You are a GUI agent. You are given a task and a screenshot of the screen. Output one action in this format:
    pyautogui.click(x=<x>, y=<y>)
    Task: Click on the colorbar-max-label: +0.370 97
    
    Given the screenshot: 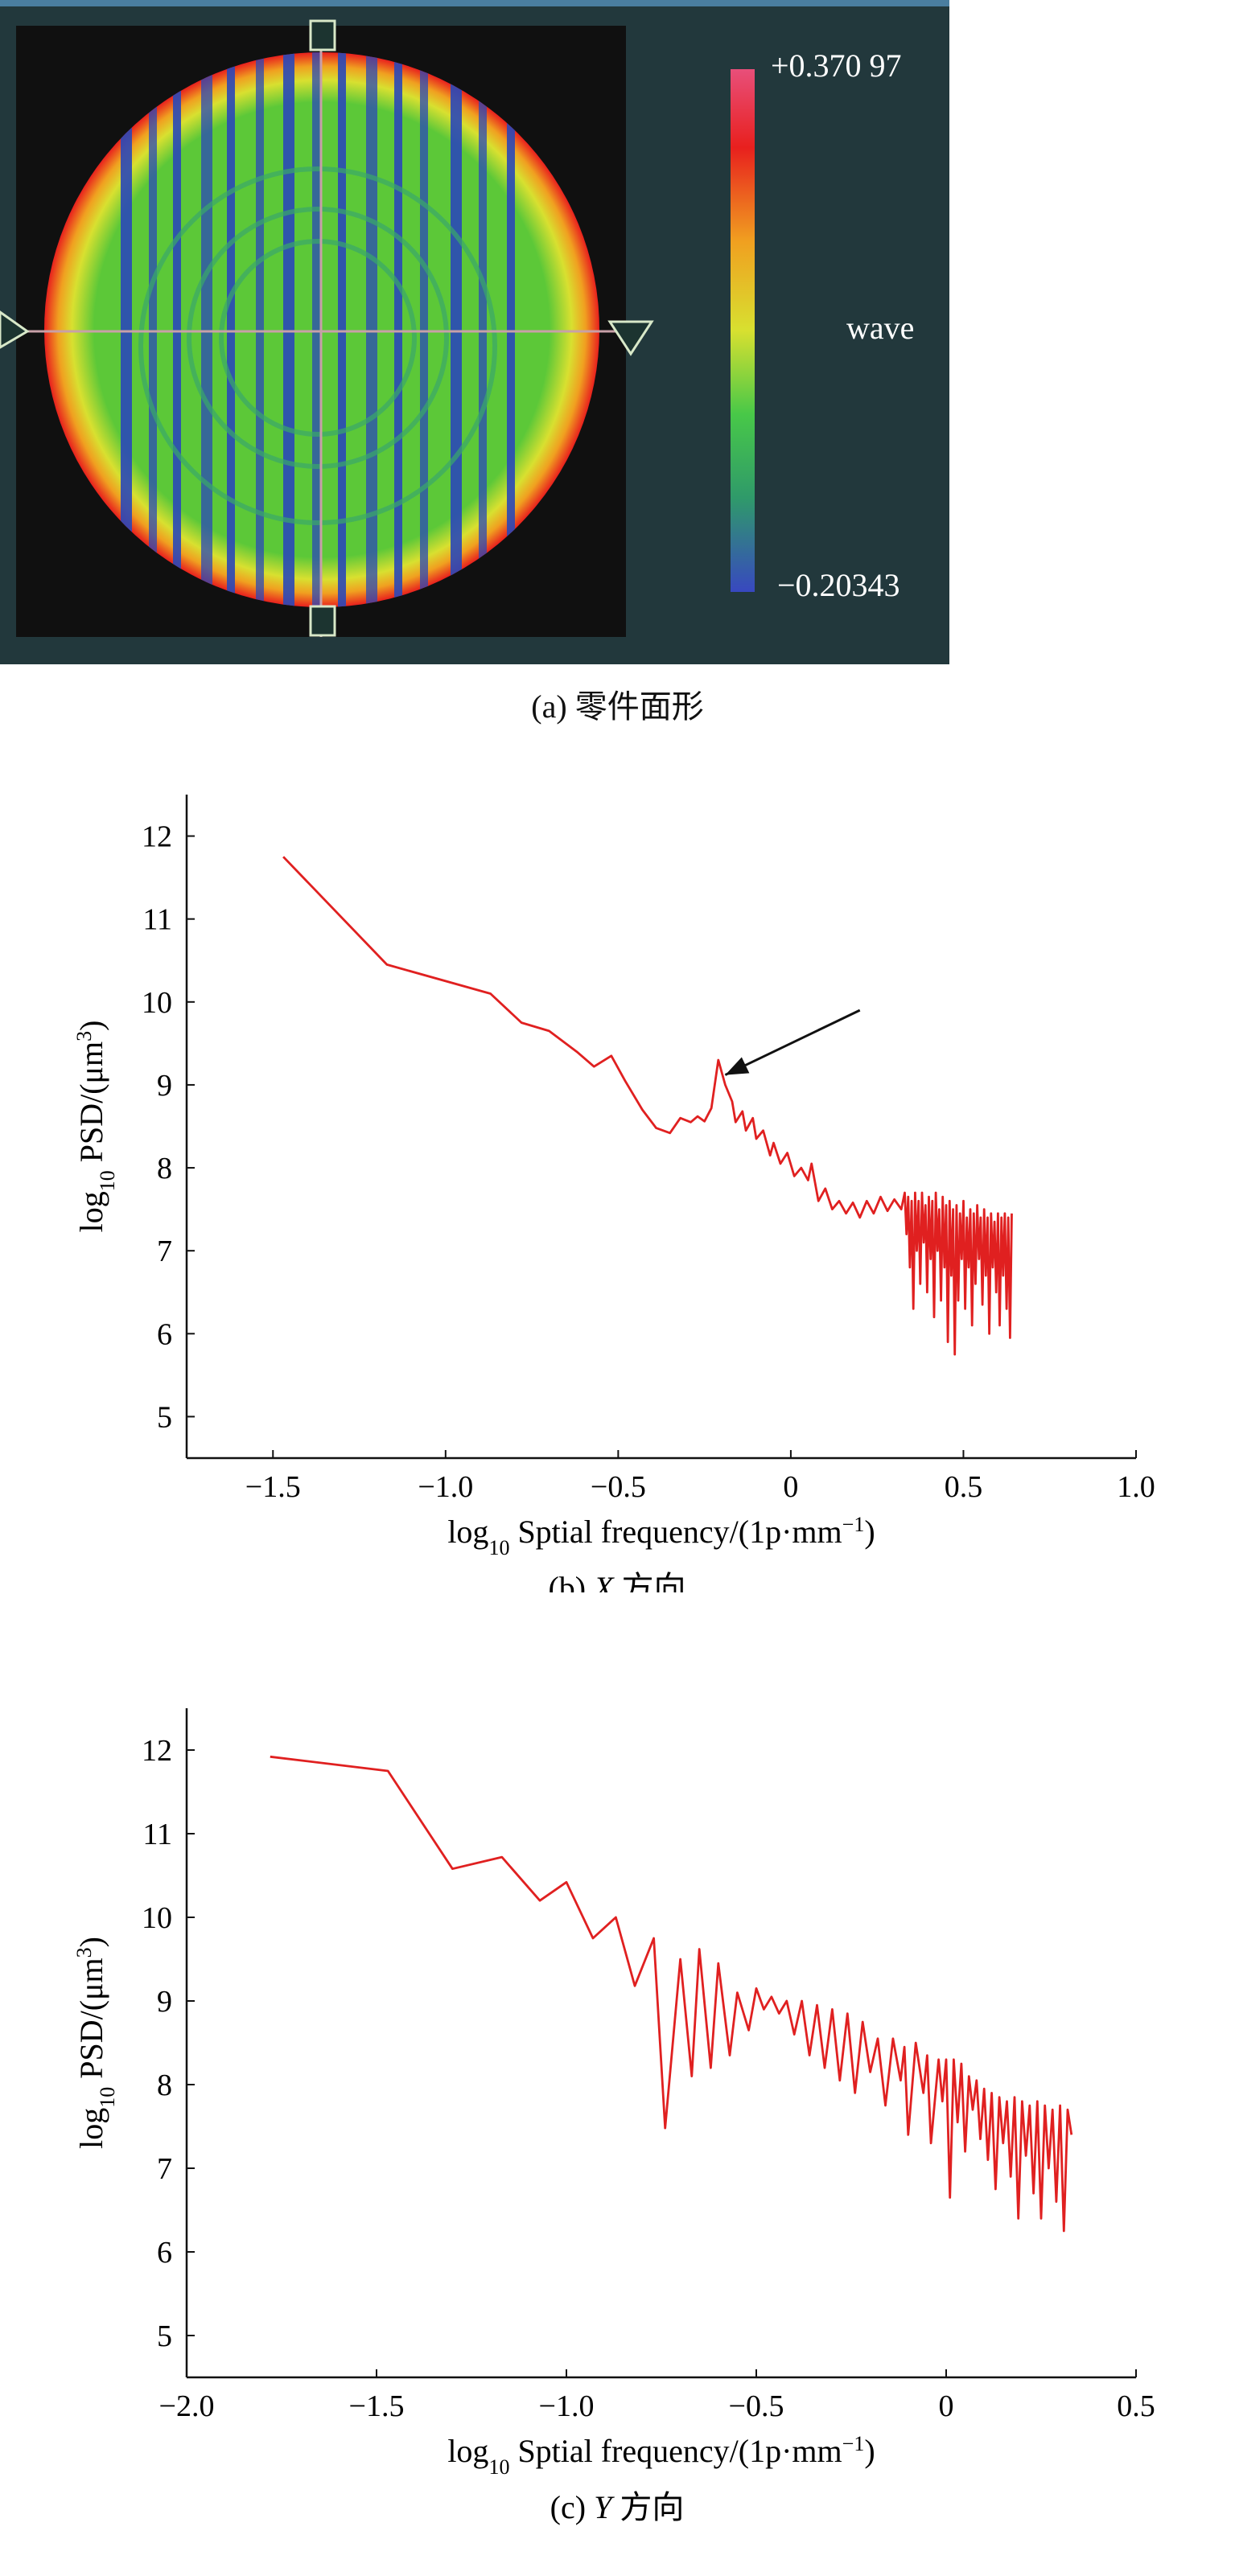 What is the action you would take?
    pyautogui.click(x=837, y=65)
    